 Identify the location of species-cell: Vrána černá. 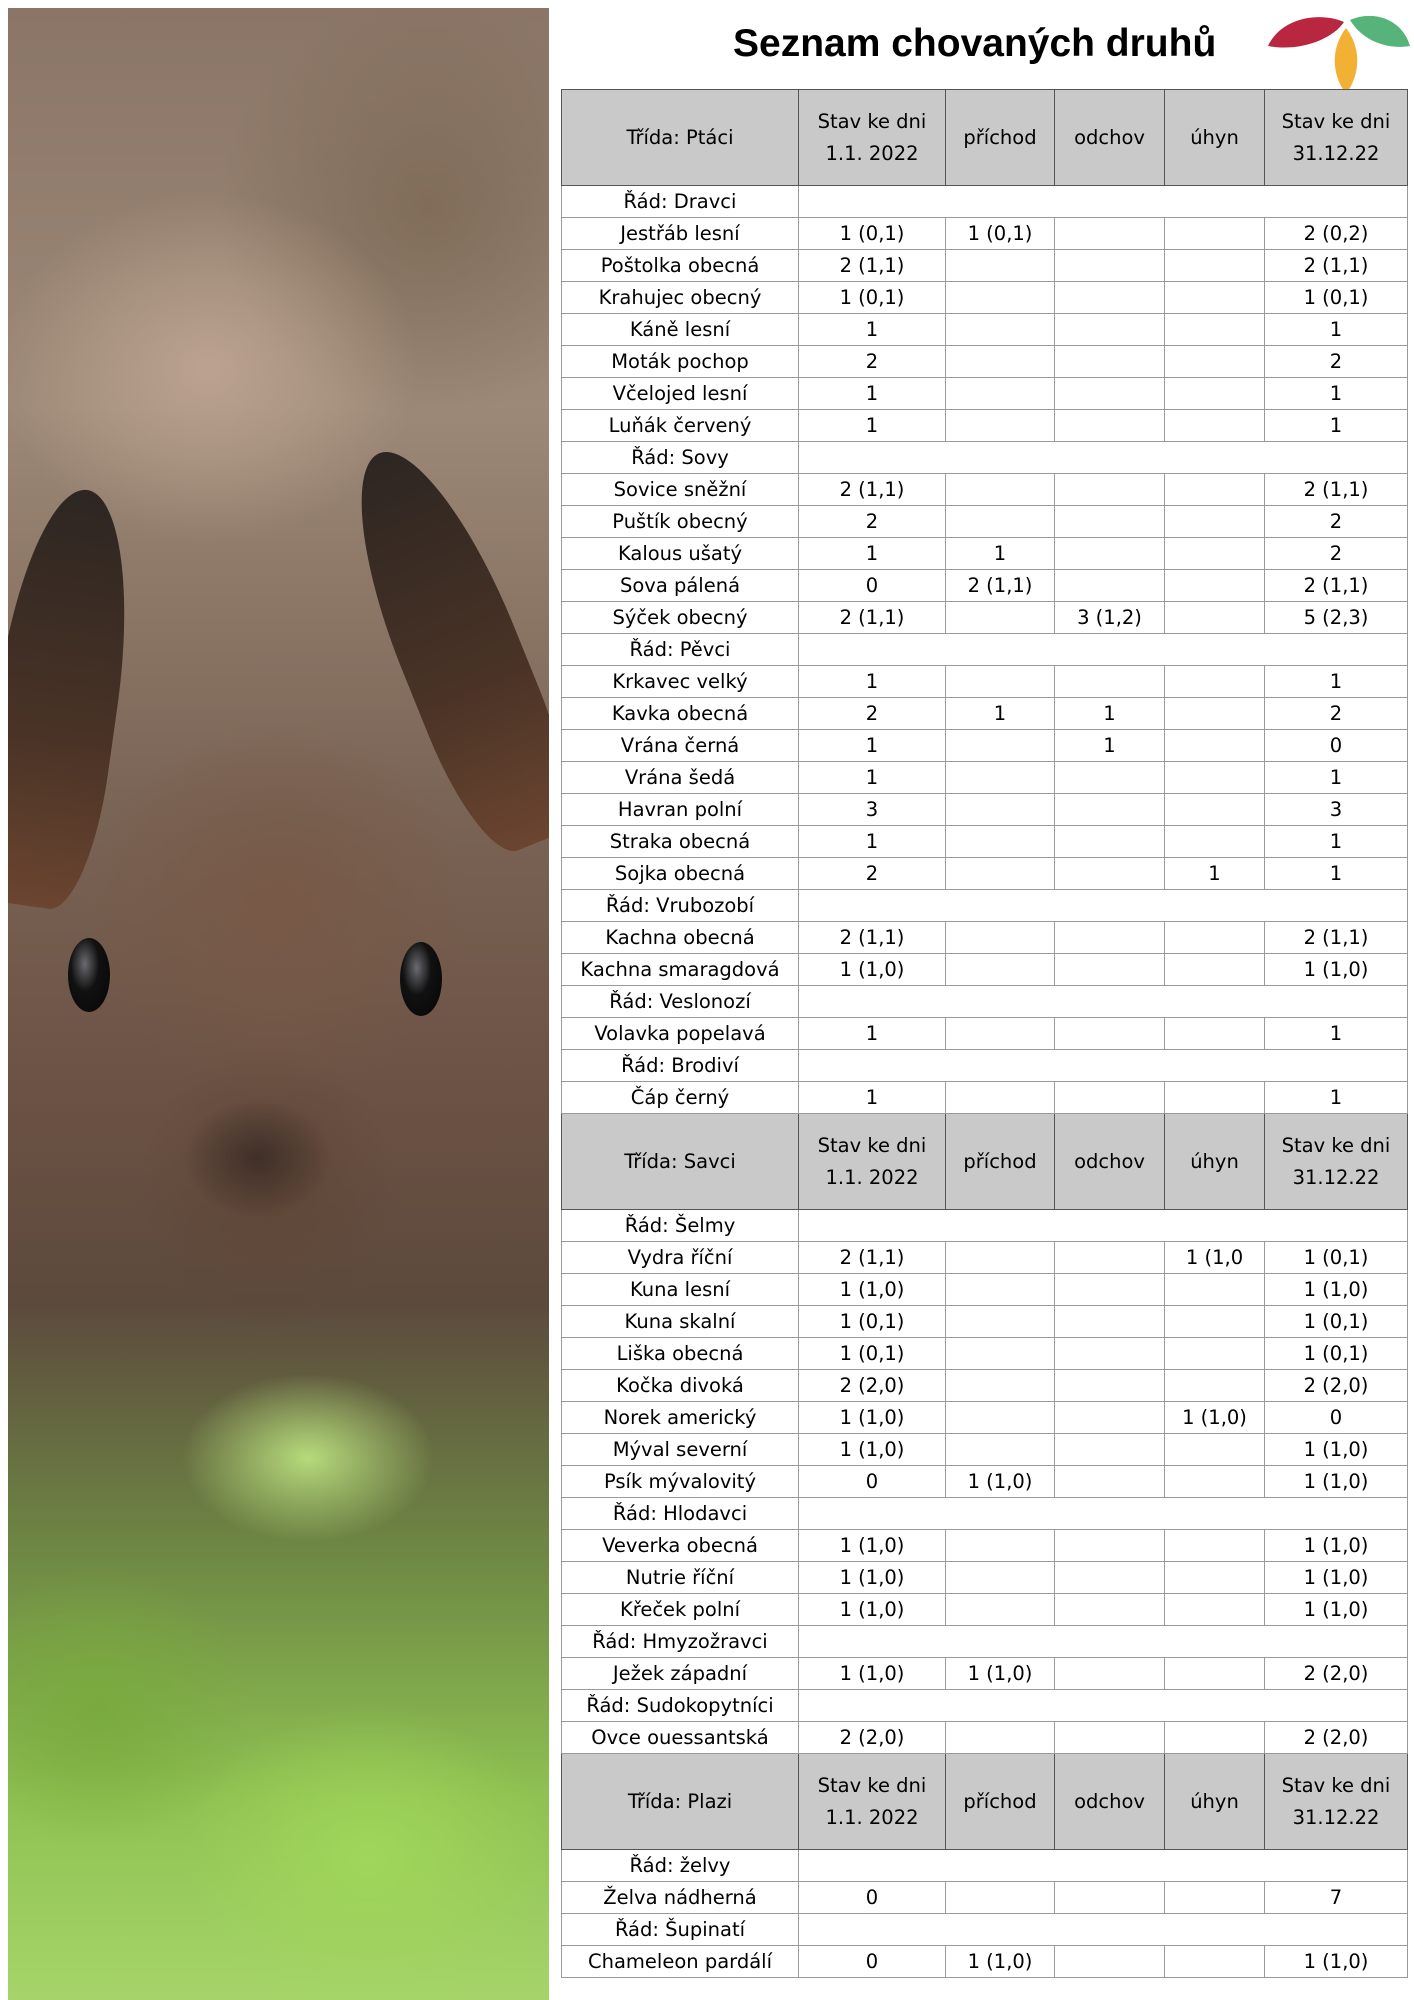
(680, 745).